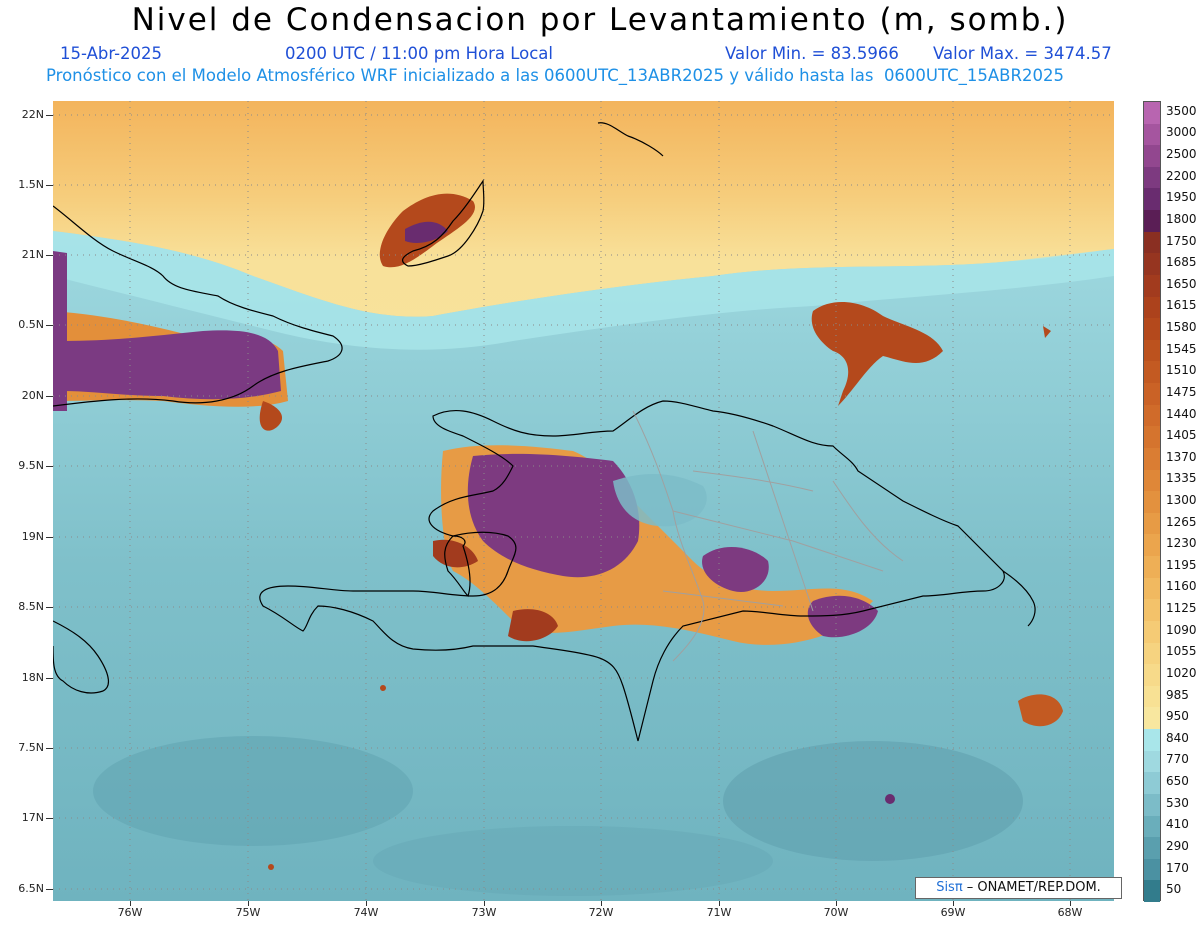  I want to click on colorbar-label: 770, so click(1177, 759).